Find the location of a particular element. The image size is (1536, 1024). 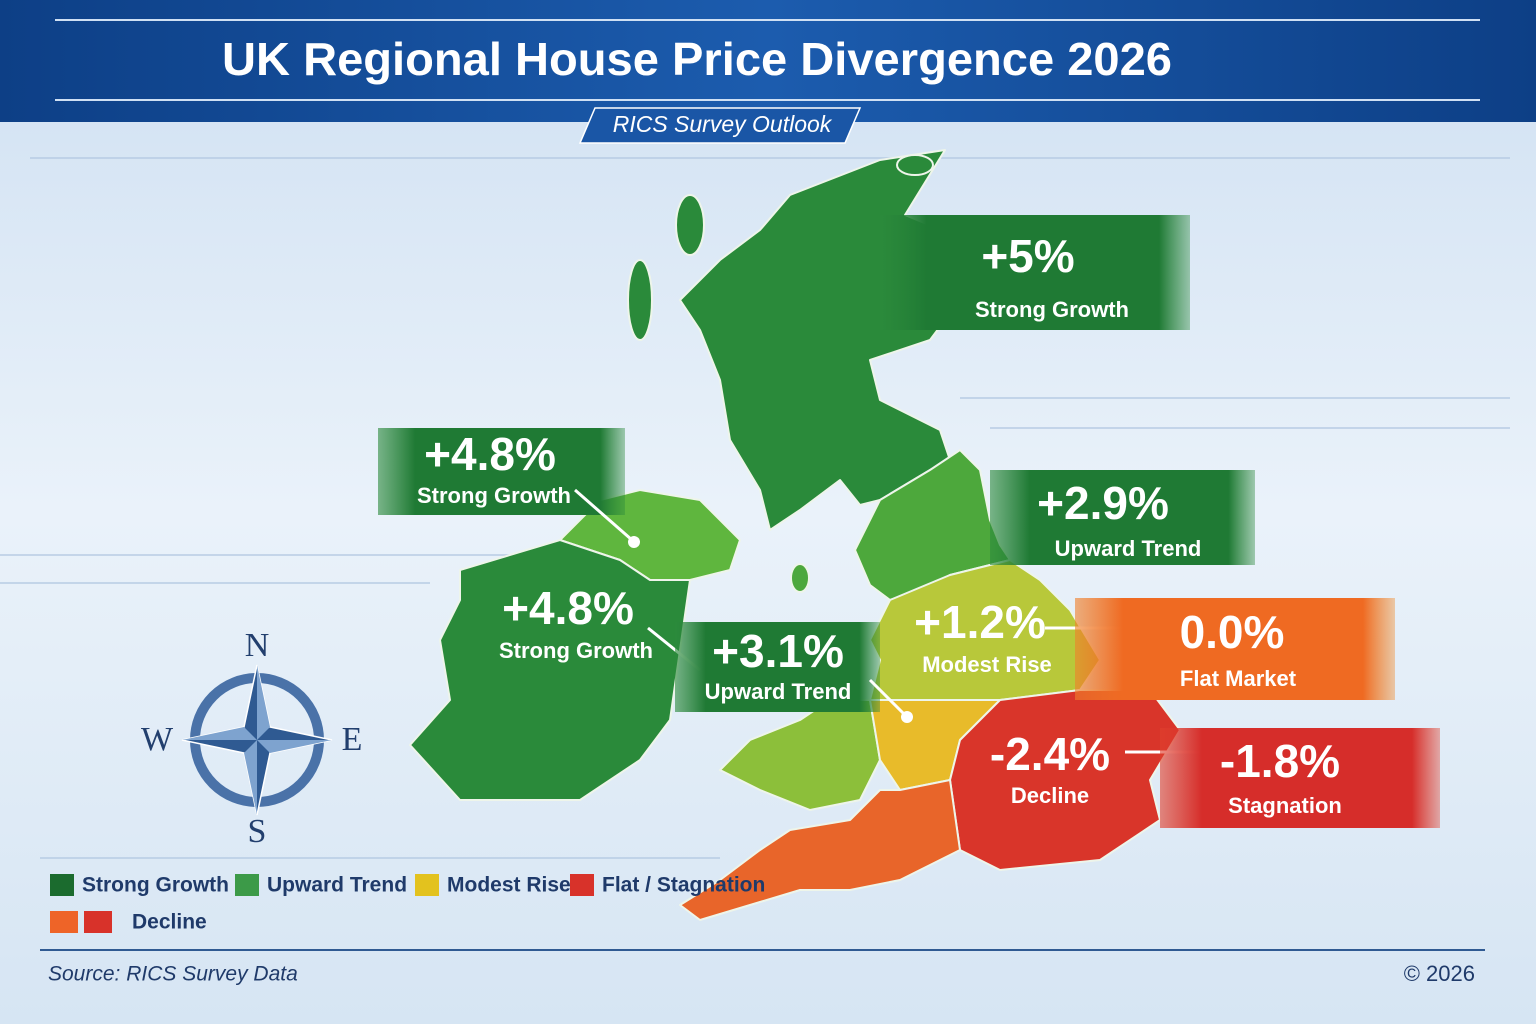

compass: N E S W is located at coordinates (251, 738).